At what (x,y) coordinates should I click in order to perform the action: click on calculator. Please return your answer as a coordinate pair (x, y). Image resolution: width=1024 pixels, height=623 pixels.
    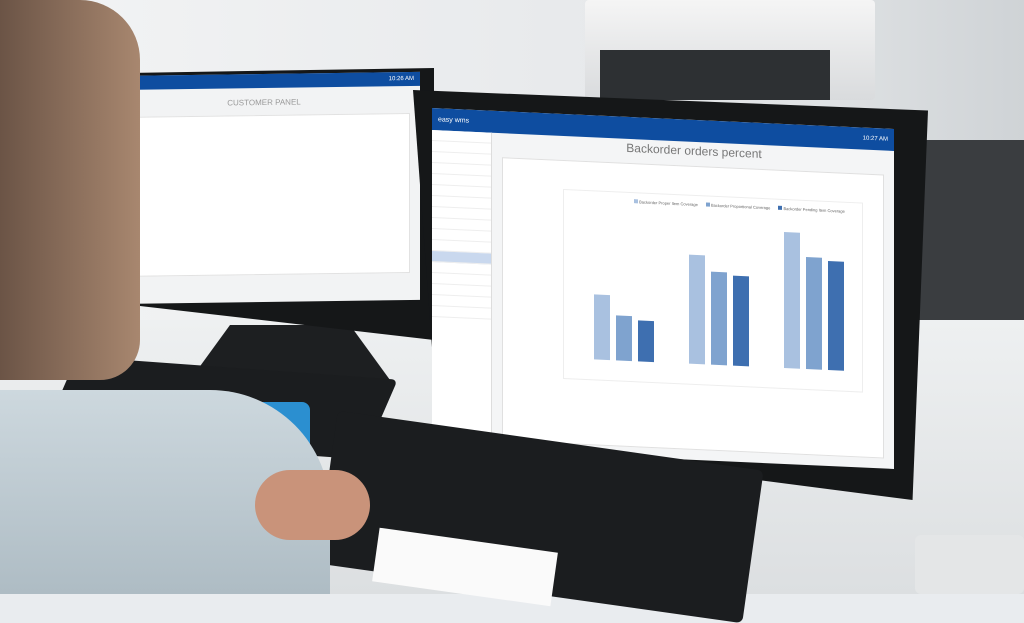
    Looking at the image, I should click on (969, 564).